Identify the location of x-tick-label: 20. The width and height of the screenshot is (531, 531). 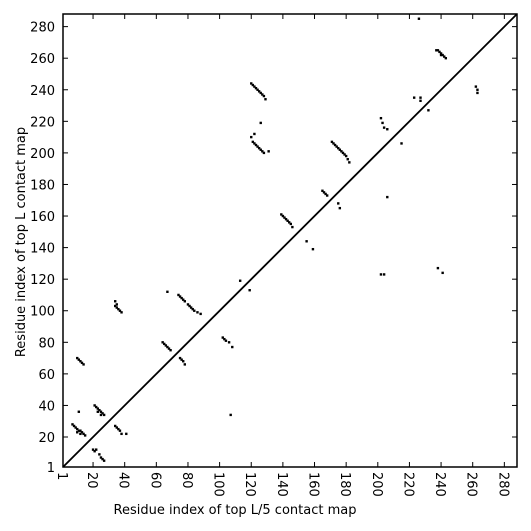
(91, 480).